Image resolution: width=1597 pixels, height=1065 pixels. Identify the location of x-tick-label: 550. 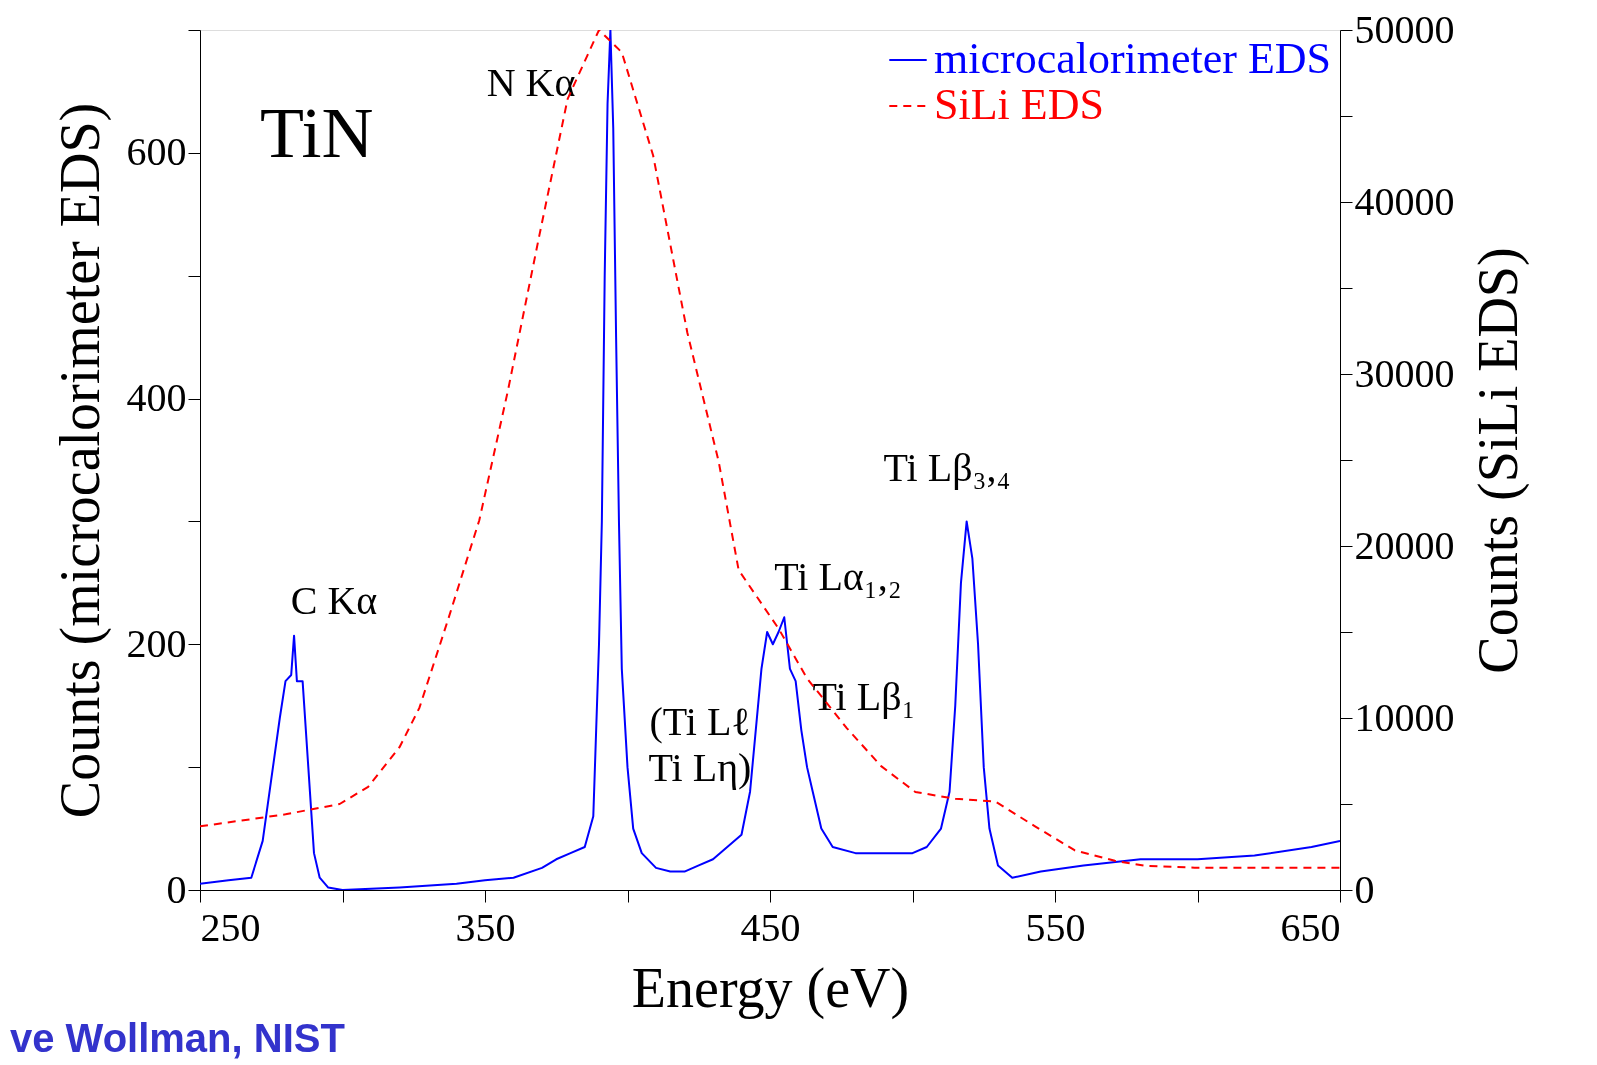
(1055, 927).